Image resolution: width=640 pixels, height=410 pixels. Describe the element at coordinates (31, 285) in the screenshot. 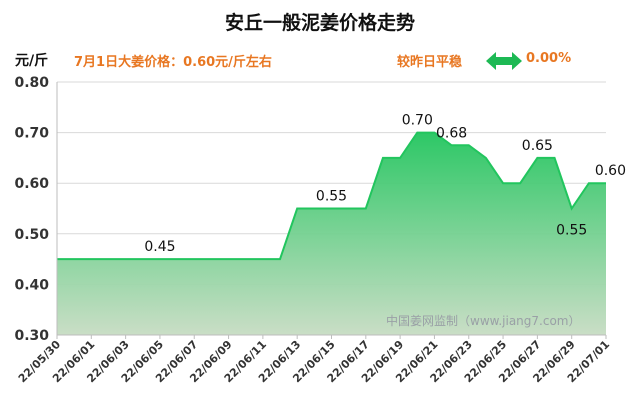

I see `y-tick-label: 0.40` at that location.